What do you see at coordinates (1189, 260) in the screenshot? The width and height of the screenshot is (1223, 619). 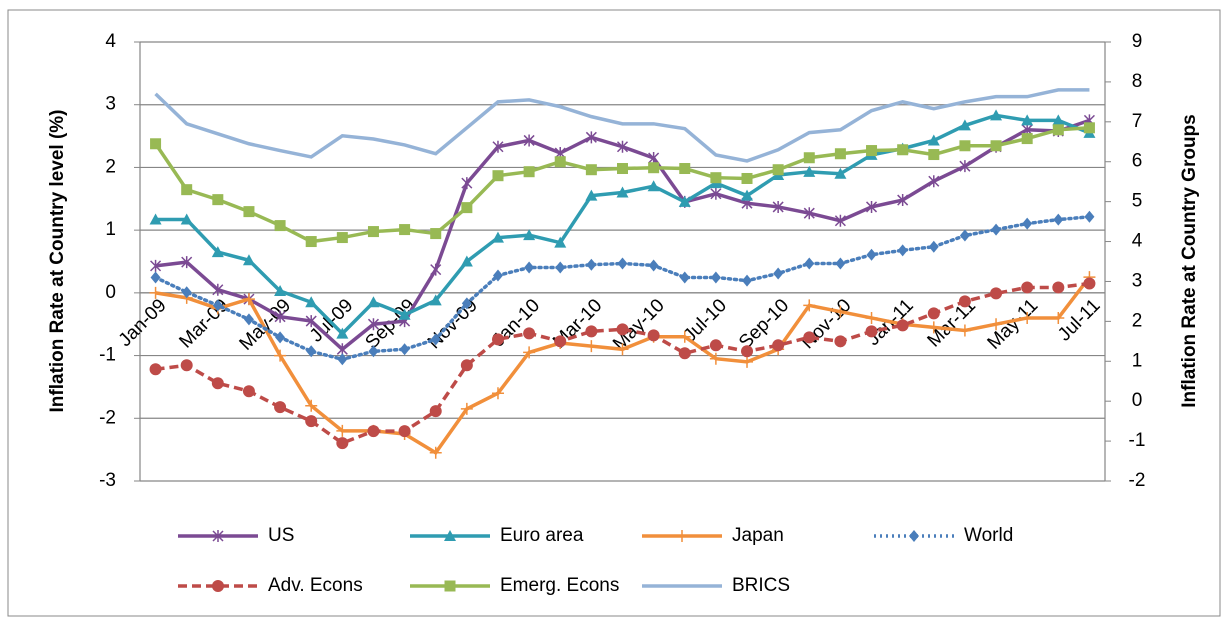 I see `y2-axis-label: Inflation Rate at Country Groups` at bounding box center [1189, 260].